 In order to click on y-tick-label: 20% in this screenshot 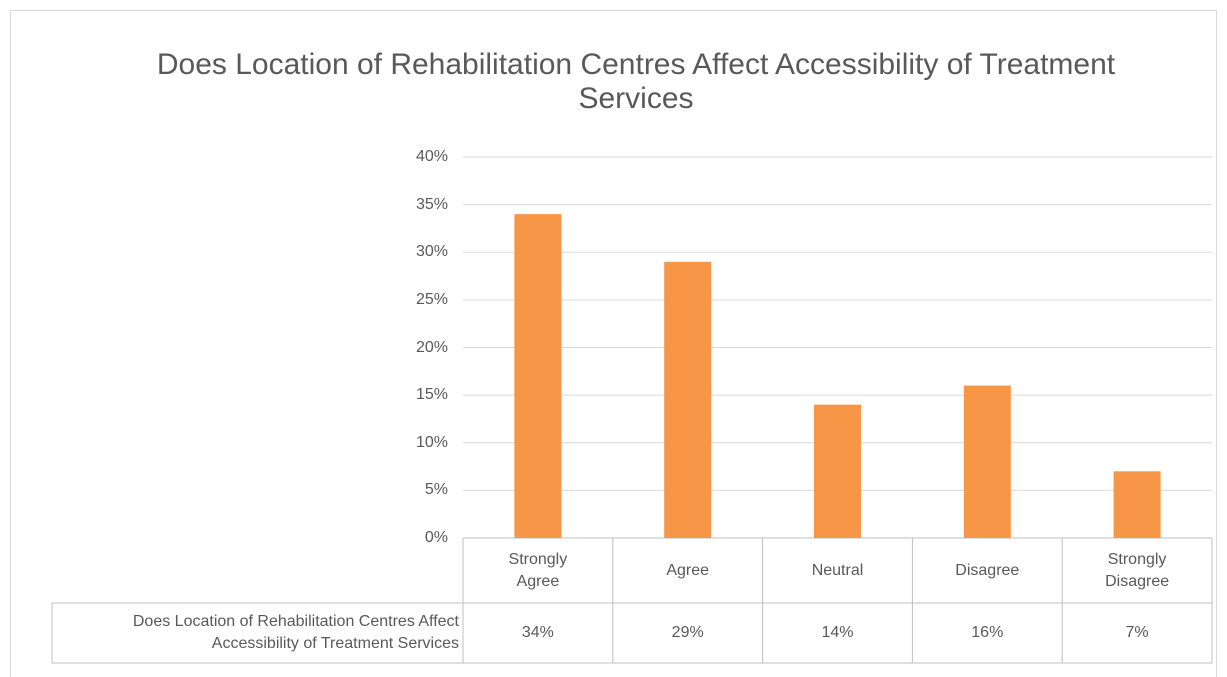, I will do `click(431, 347)`.